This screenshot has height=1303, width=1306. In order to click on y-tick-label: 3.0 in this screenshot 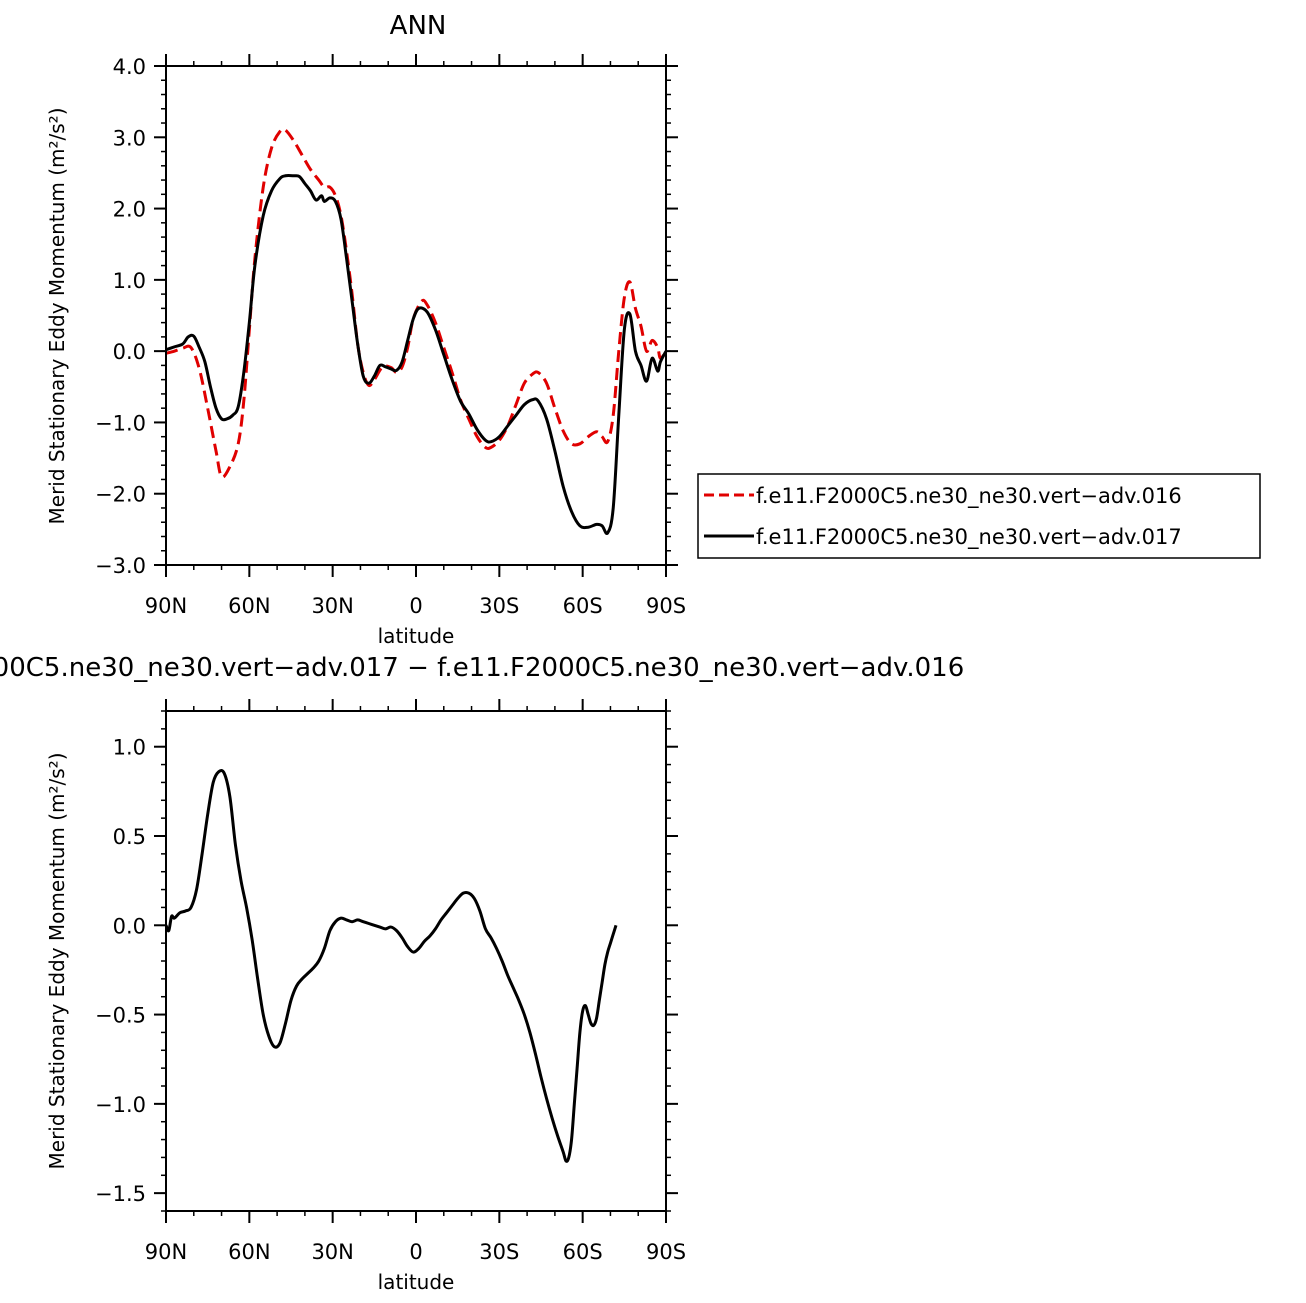, I will do `click(129, 138)`.